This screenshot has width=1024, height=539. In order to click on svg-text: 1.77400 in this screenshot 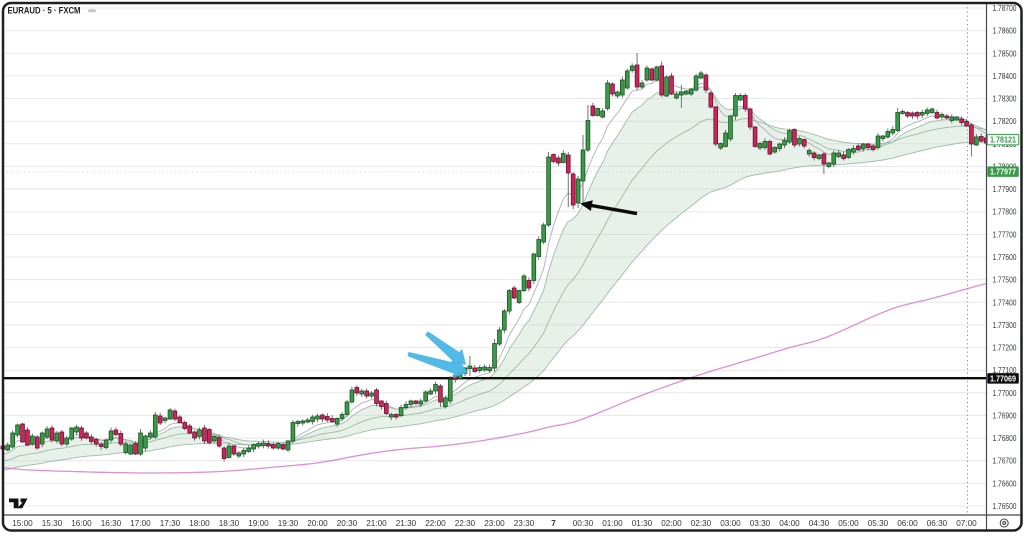, I will do `click(1005, 302)`.